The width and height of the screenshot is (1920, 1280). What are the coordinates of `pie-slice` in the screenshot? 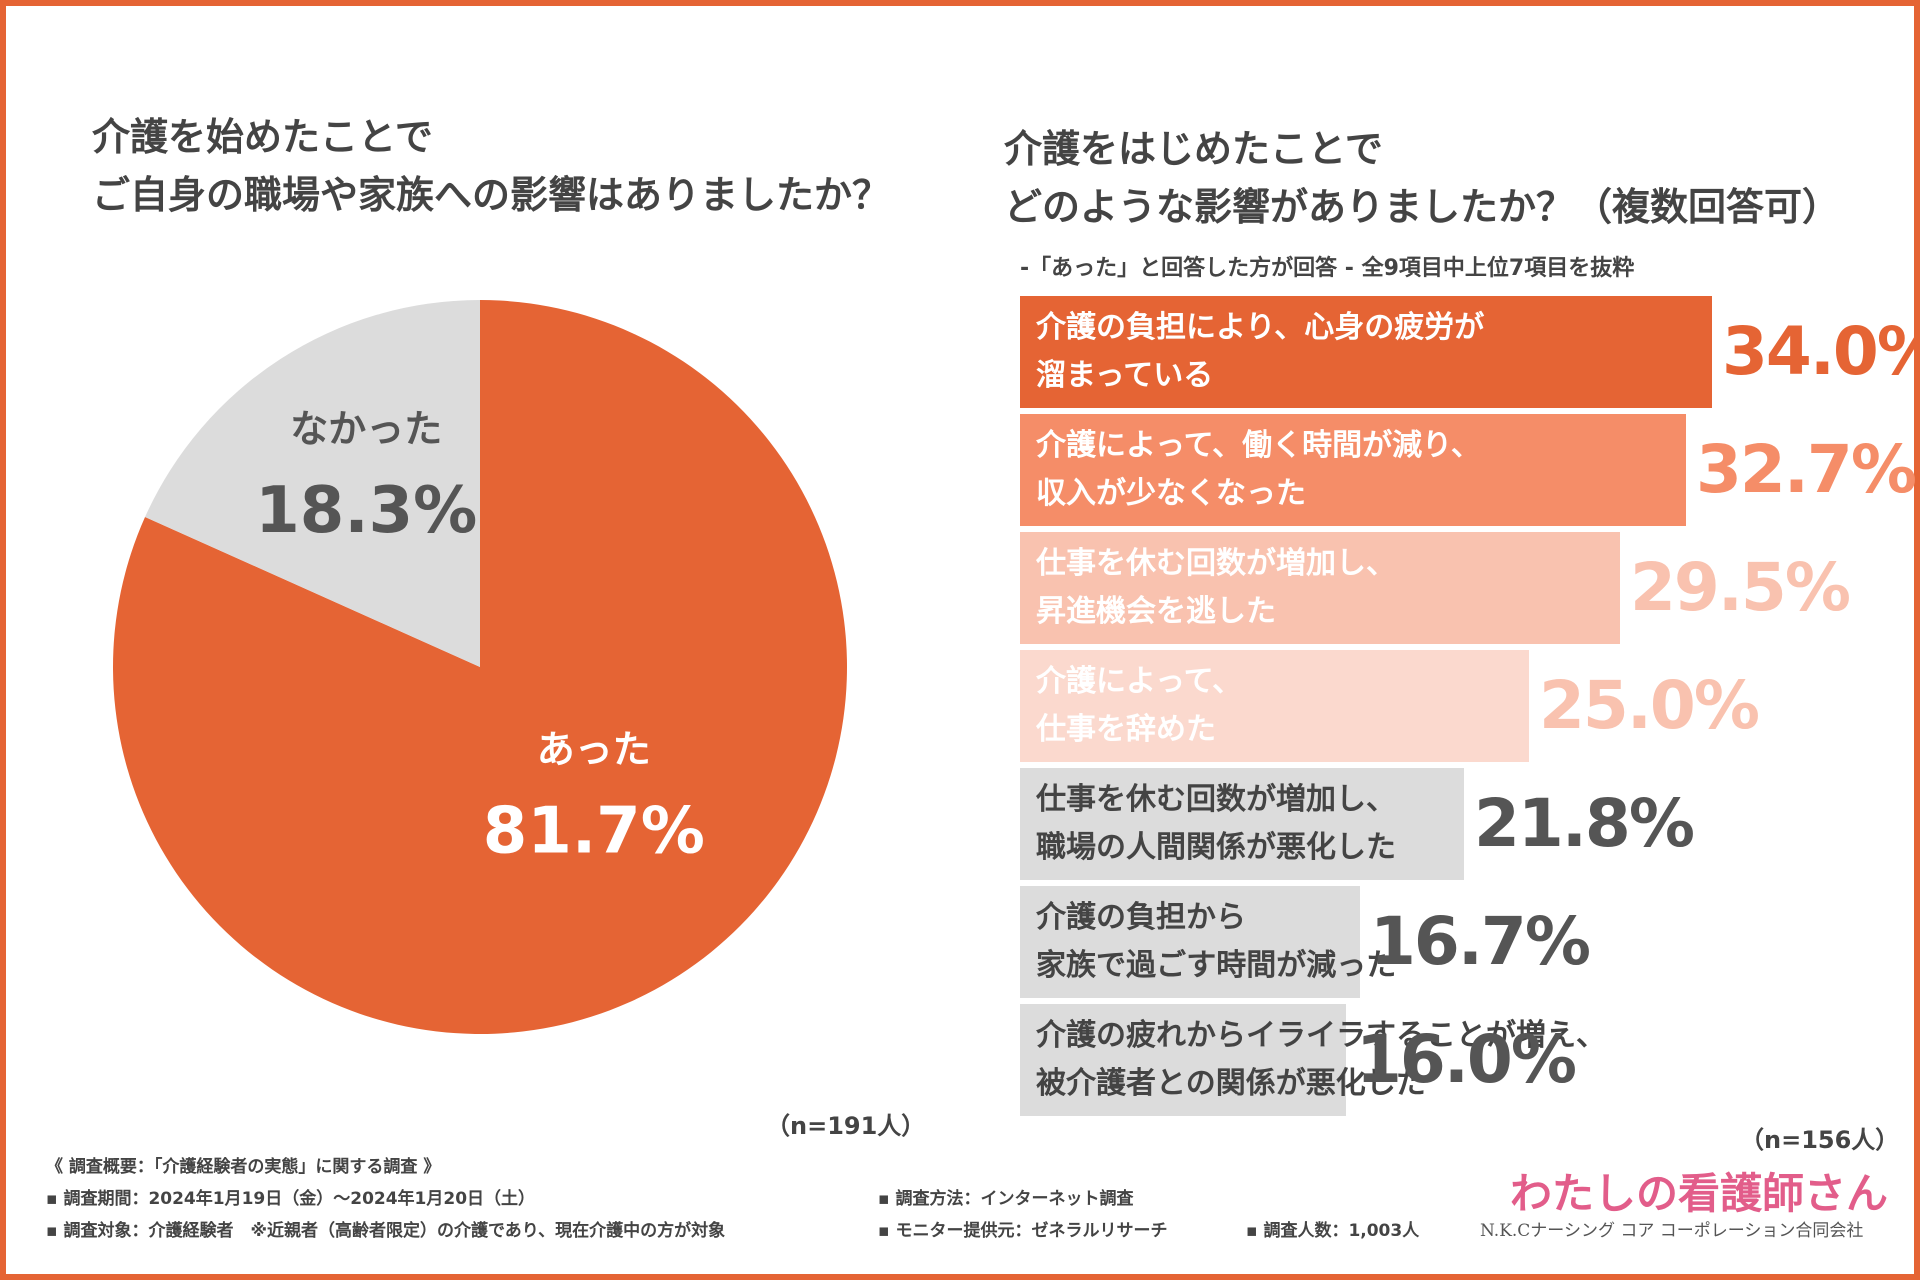 It's located at (313, 483).